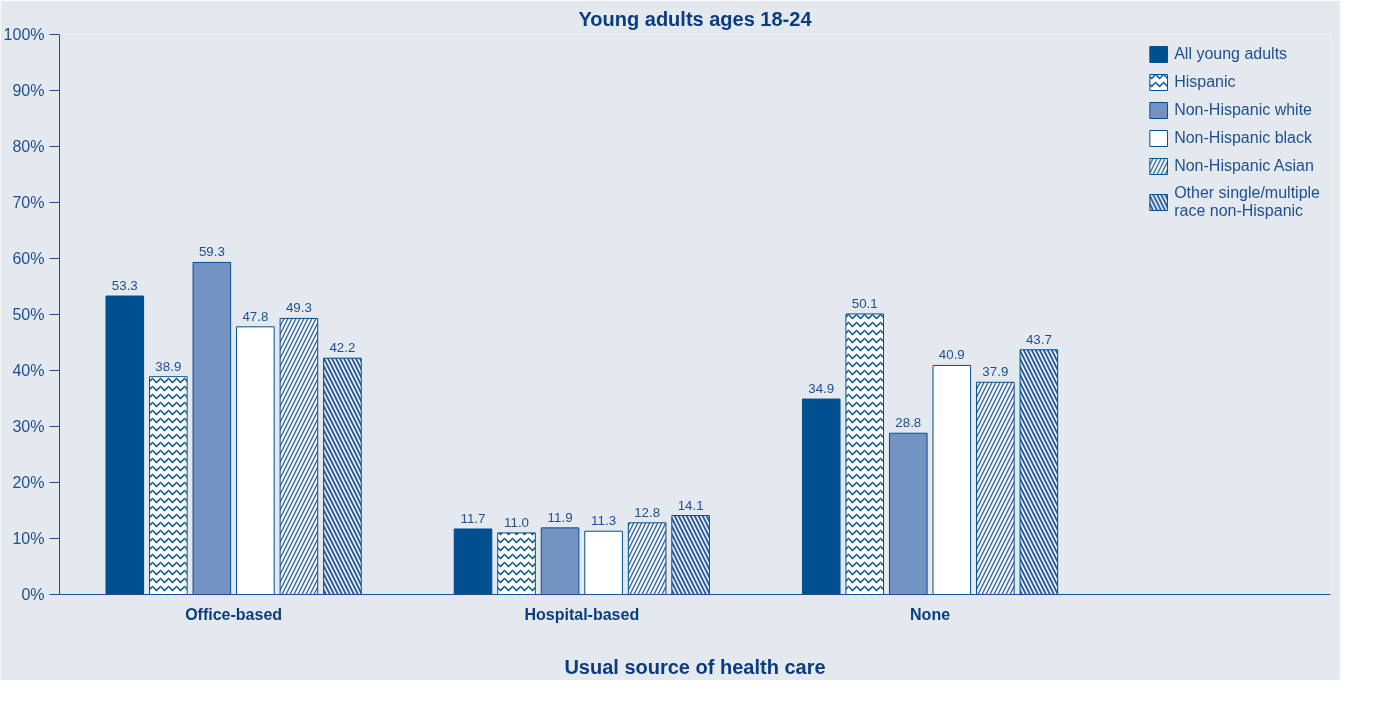 This screenshot has height=708, width=1382. I want to click on data-label: 49.3, so click(298, 308).